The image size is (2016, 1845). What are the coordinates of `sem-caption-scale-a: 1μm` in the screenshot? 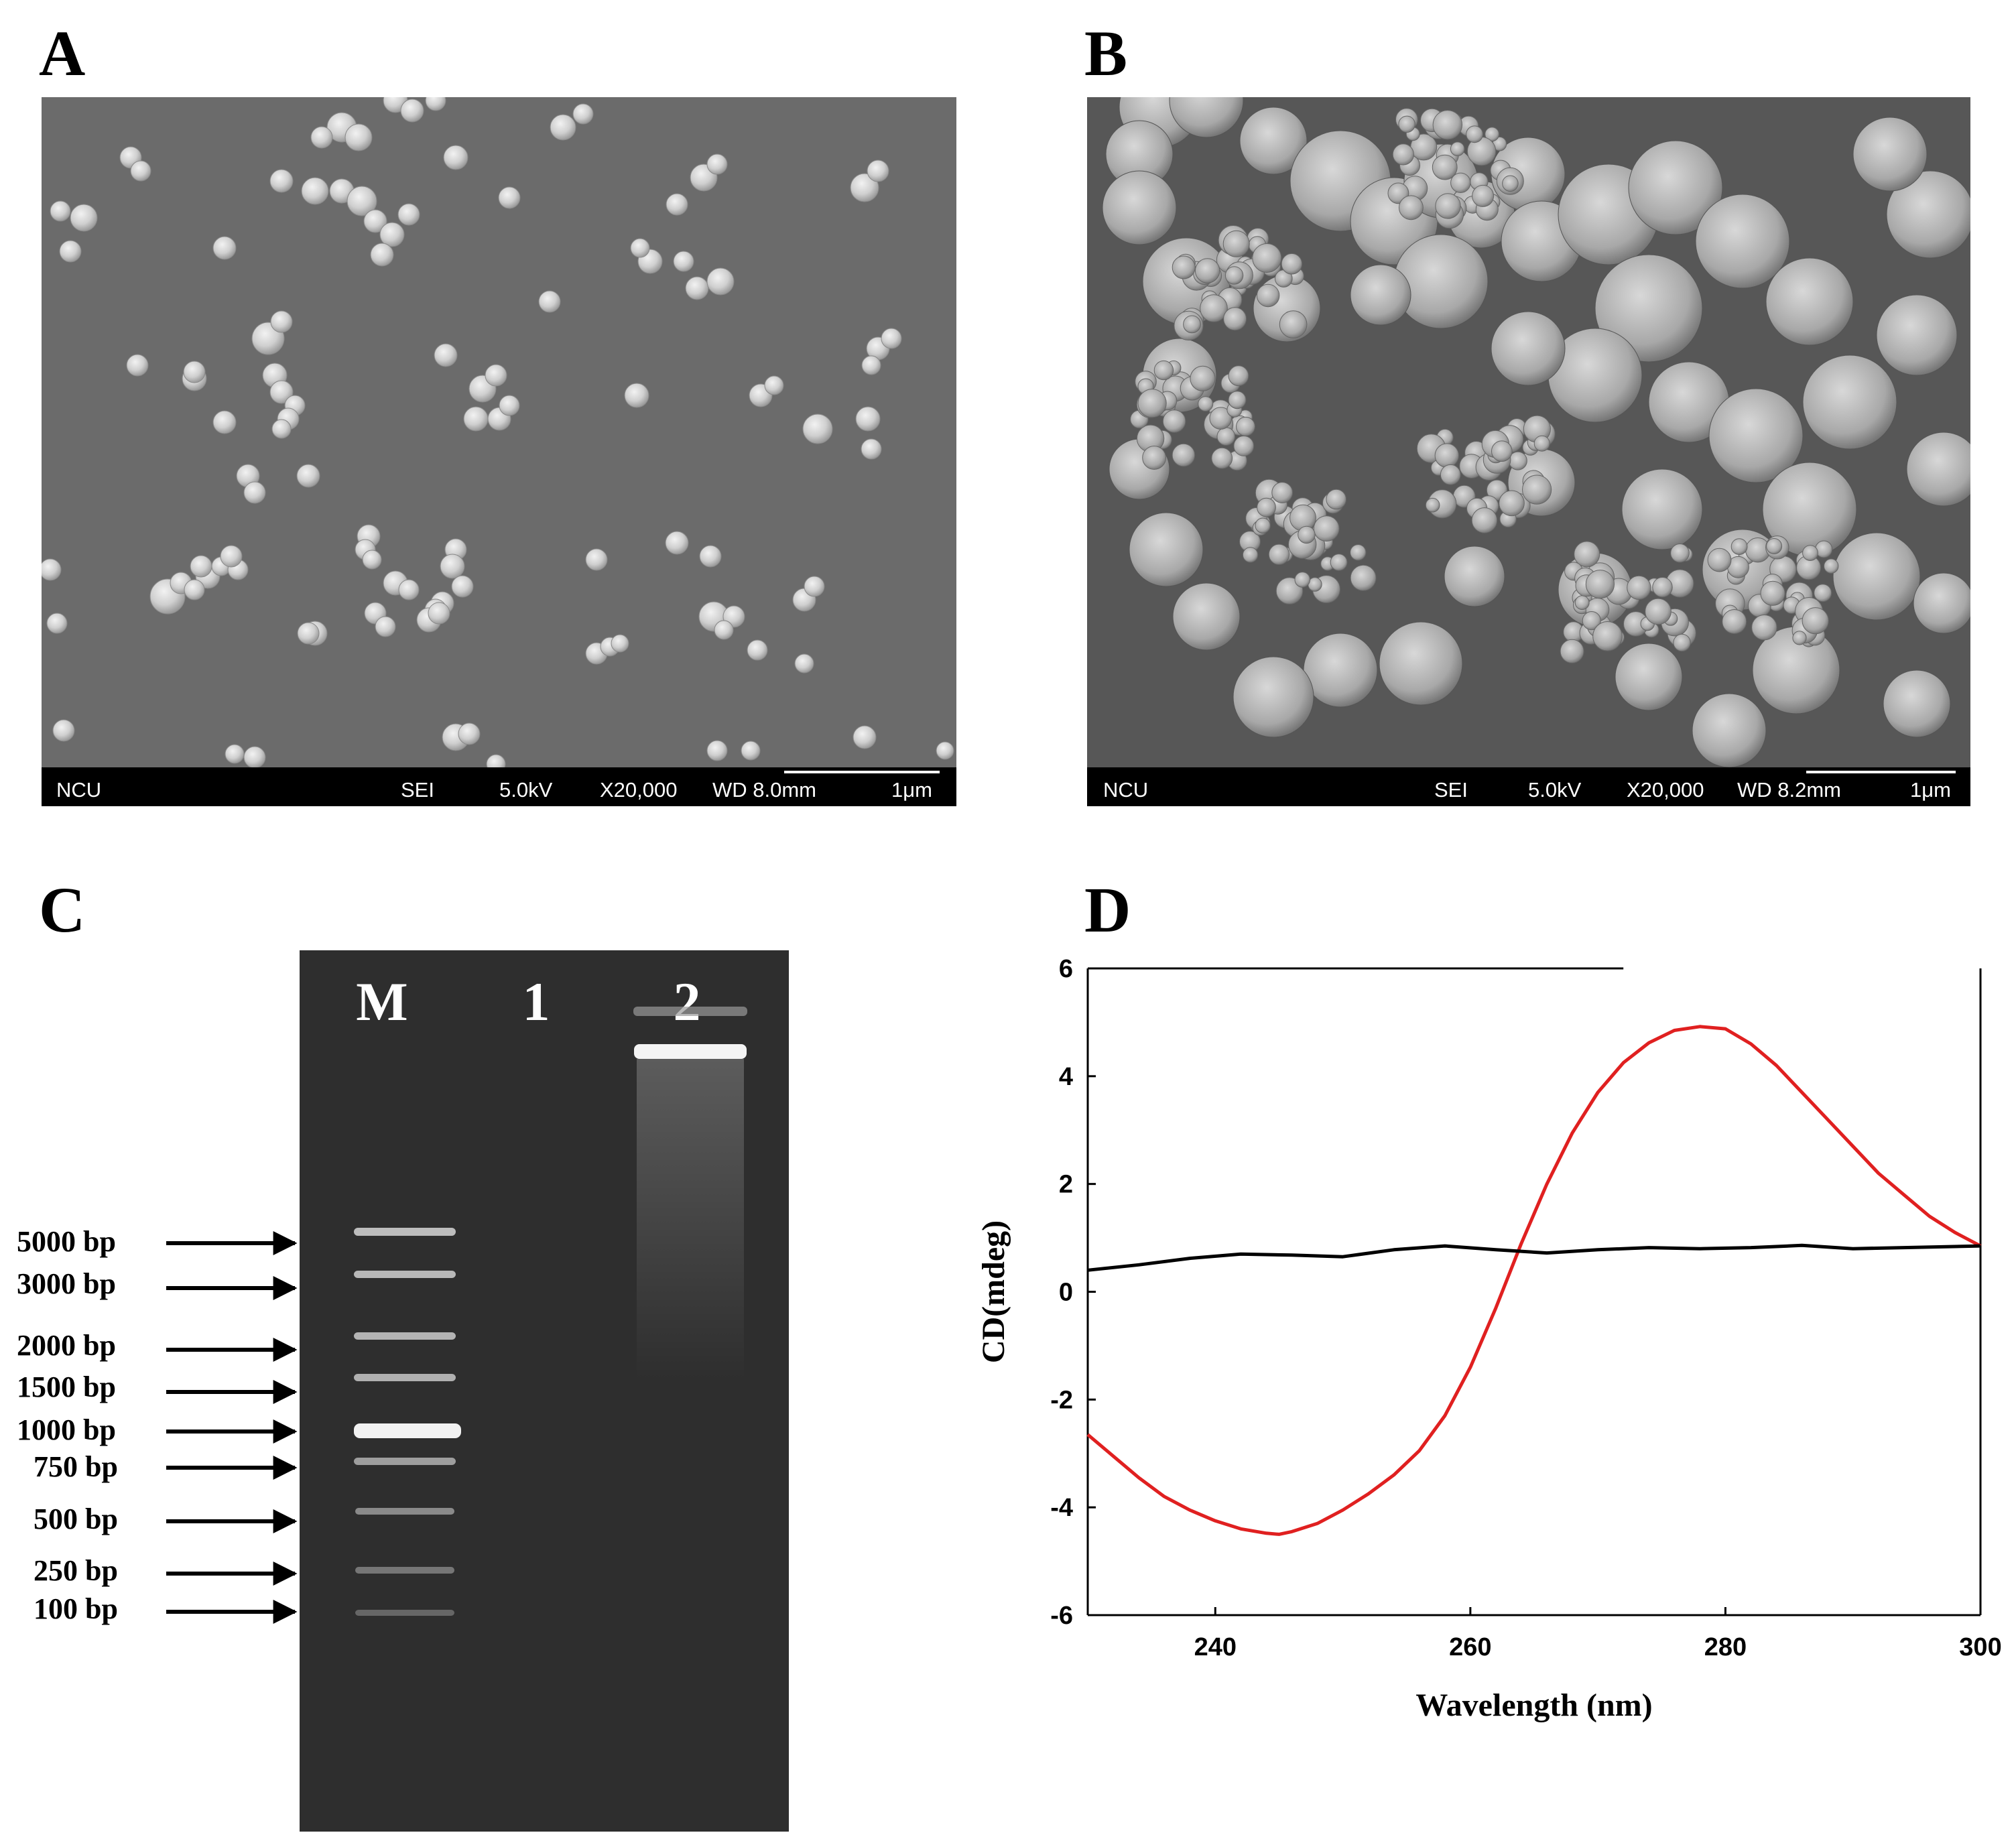 It's located at (911, 790).